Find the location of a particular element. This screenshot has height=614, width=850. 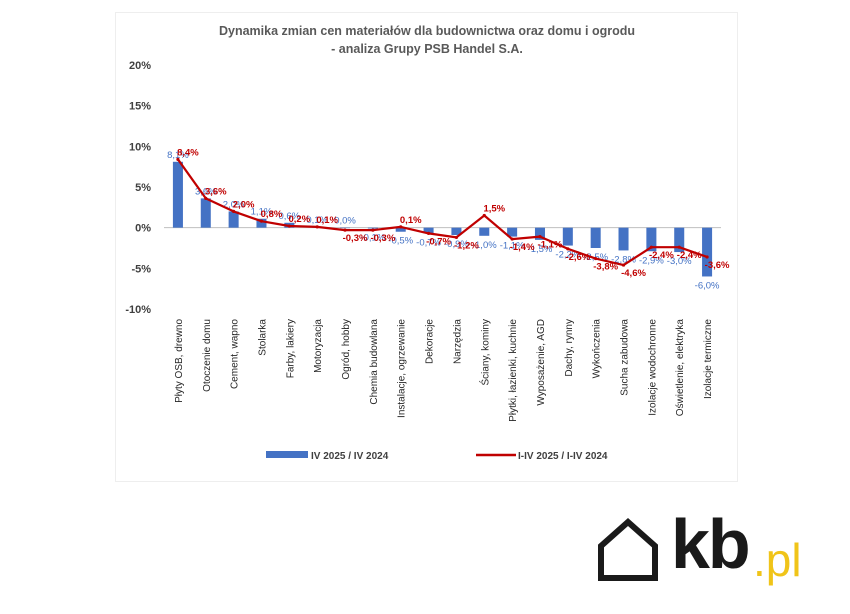

bar-data-label: 8,1% is located at coordinates (178, 155).